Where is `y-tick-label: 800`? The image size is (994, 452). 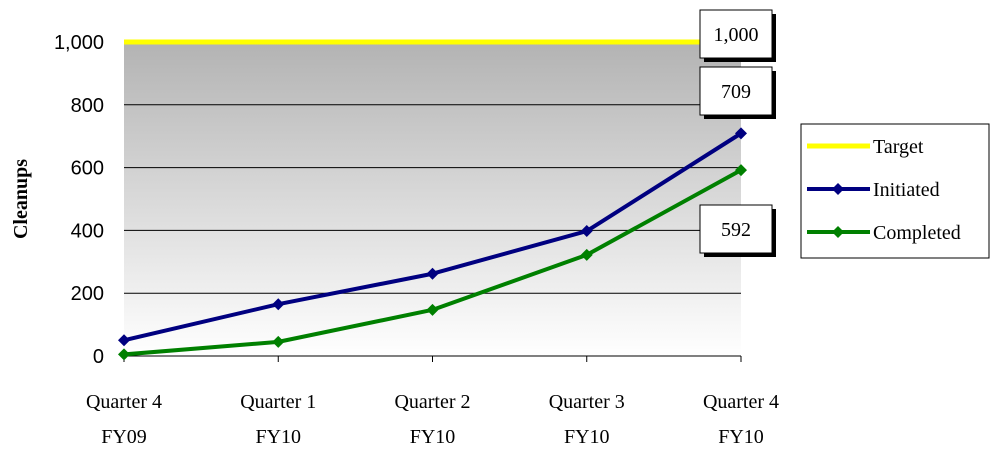 y-tick-label: 800 is located at coordinates (87, 106).